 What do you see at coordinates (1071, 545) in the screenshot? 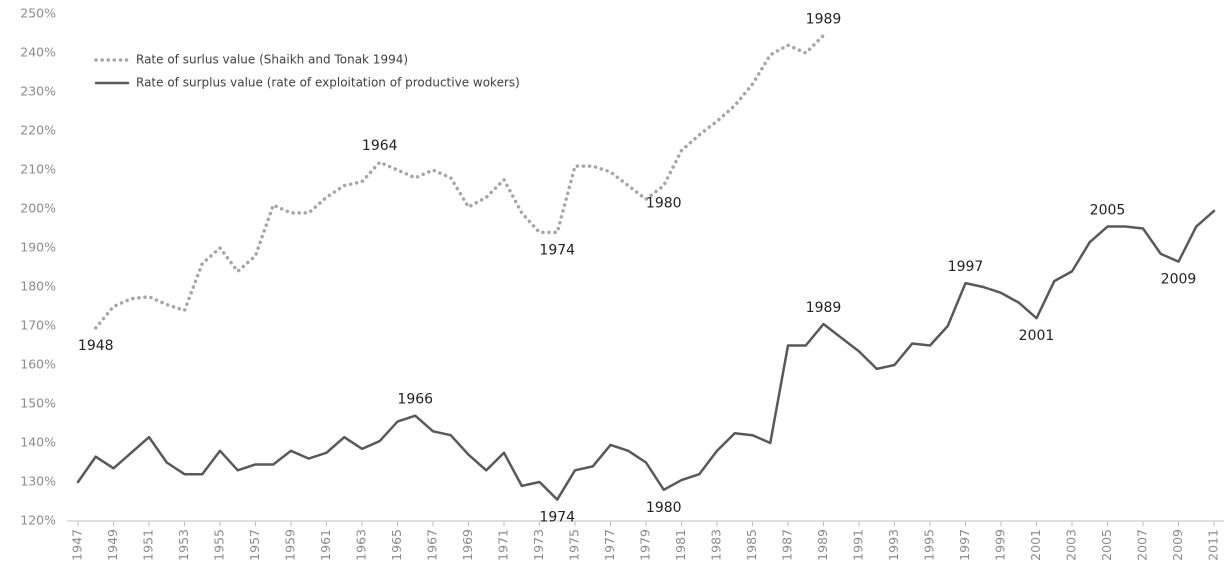
I see `x-tick-label: 2003` at bounding box center [1071, 545].